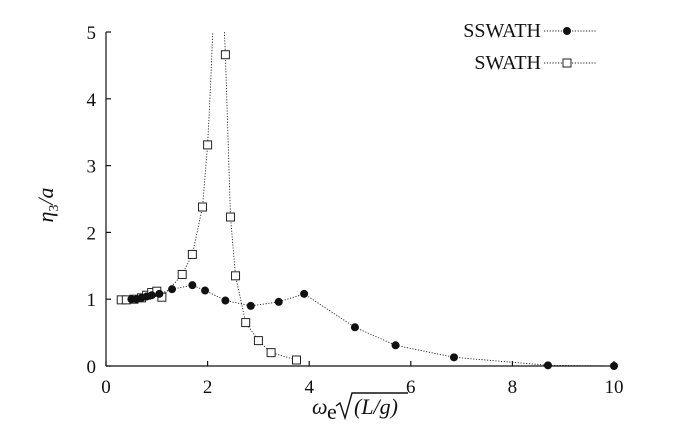 The image size is (690, 431). What do you see at coordinates (45, 196) in the screenshot?
I see `y-axis-label-rest: /a` at bounding box center [45, 196].